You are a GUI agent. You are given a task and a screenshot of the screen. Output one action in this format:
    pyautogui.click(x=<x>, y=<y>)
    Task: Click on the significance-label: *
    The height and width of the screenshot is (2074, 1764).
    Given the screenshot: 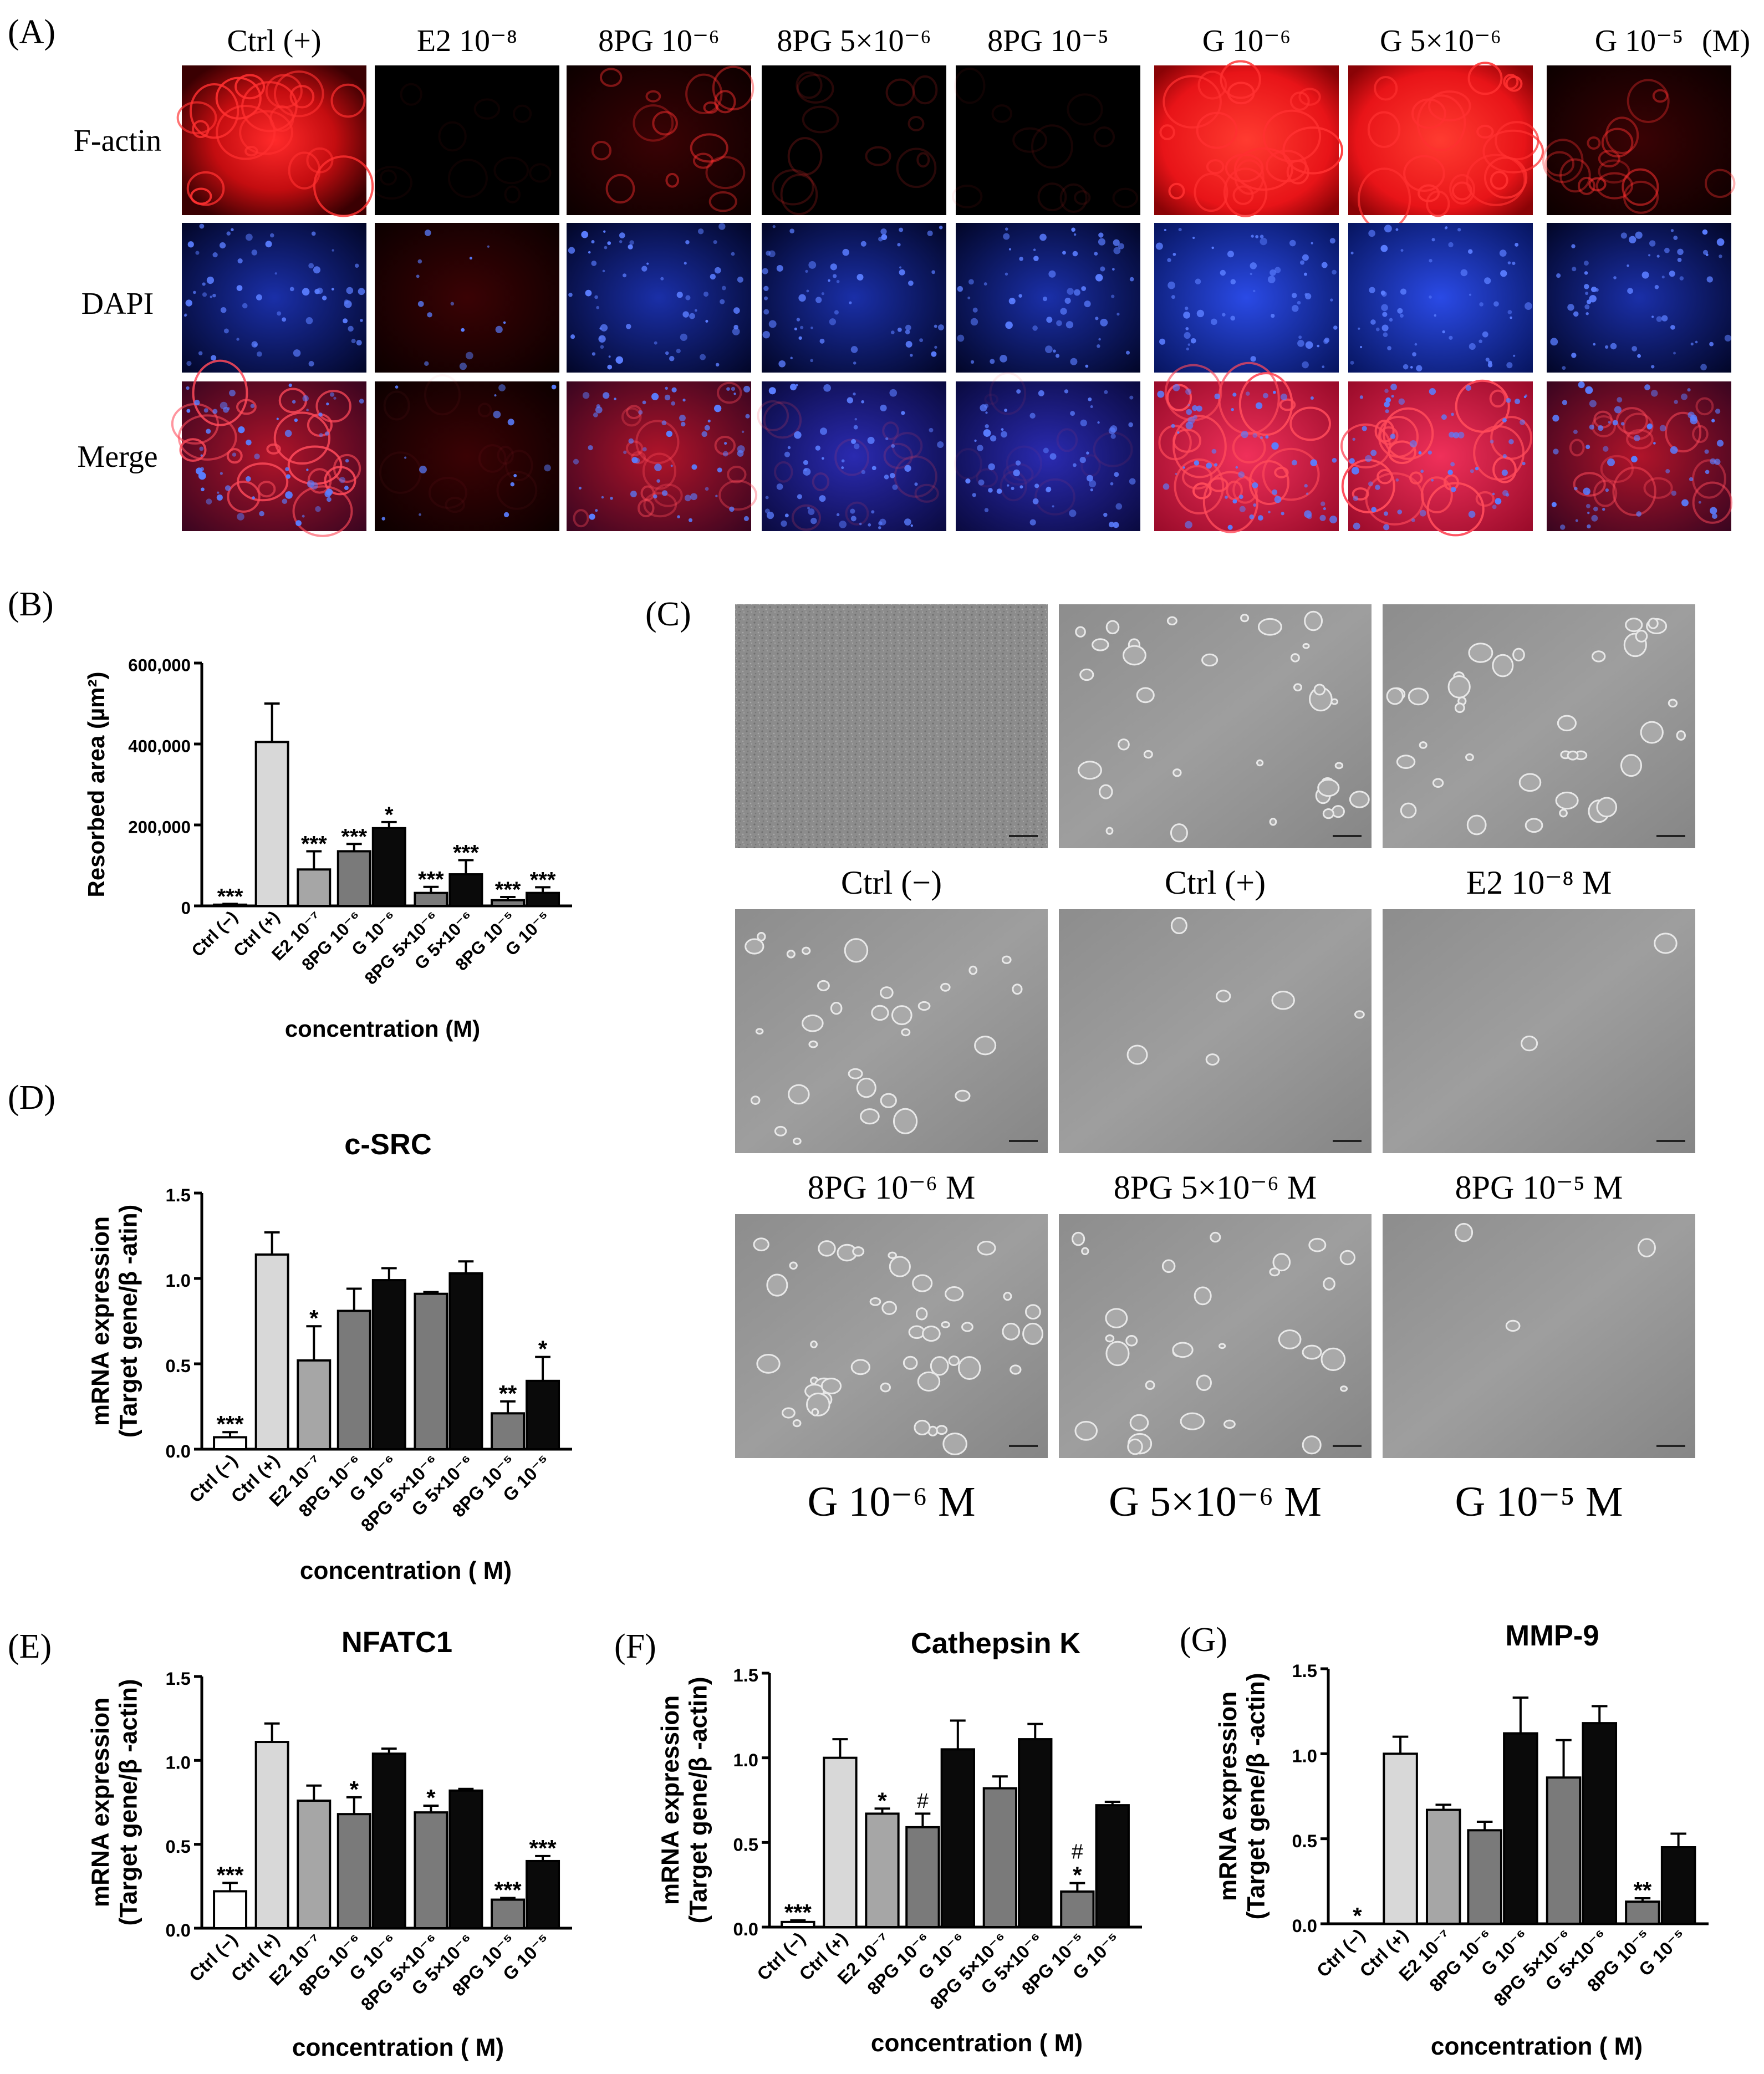 What is the action you would take?
    pyautogui.click(x=1077, y=1875)
    